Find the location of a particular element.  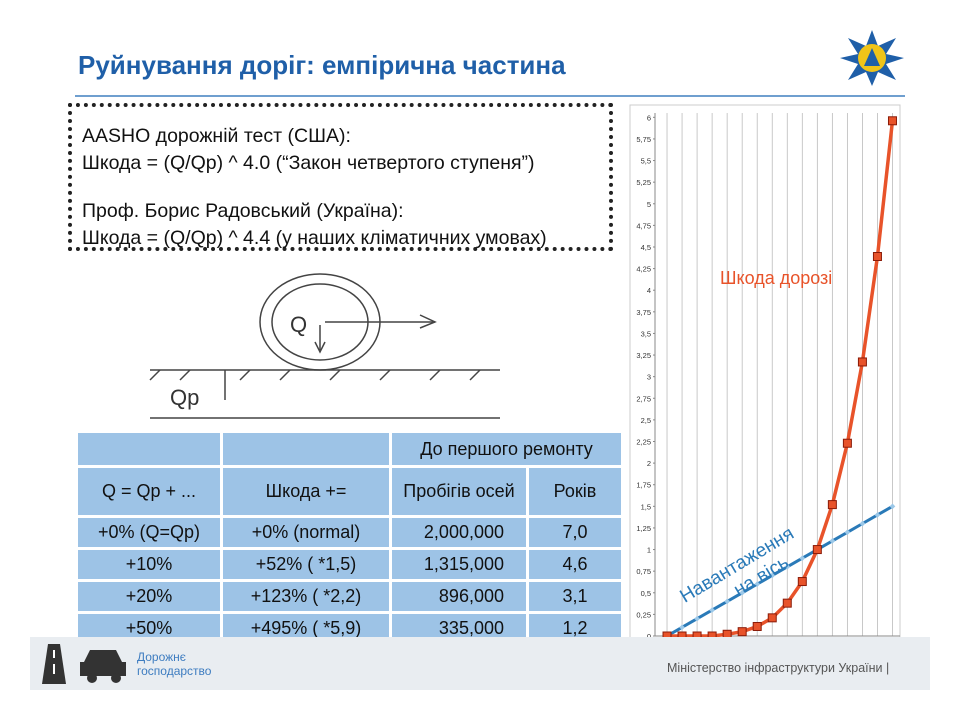

table-row: +20% +123% ( *2,2) 896,000 3,1 is located at coordinates (349, 596).